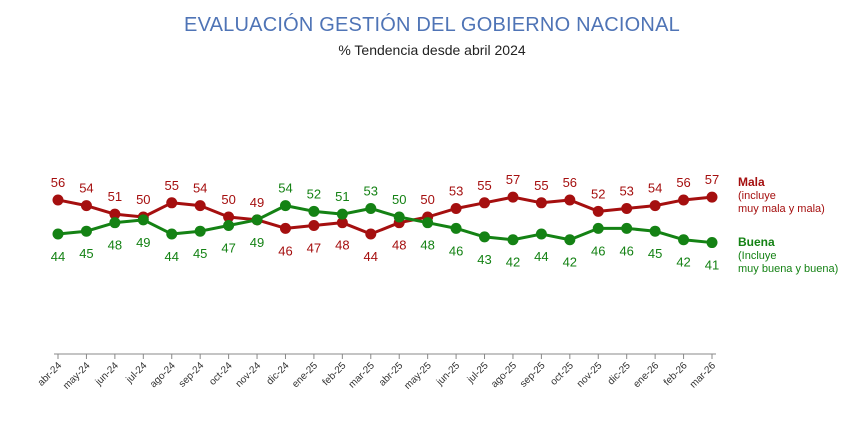 Image resolution: width=864 pixels, height=425 pixels. What do you see at coordinates (646, 375) in the screenshot?
I see `x-tick-label: ene-26` at bounding box center [646, 375].